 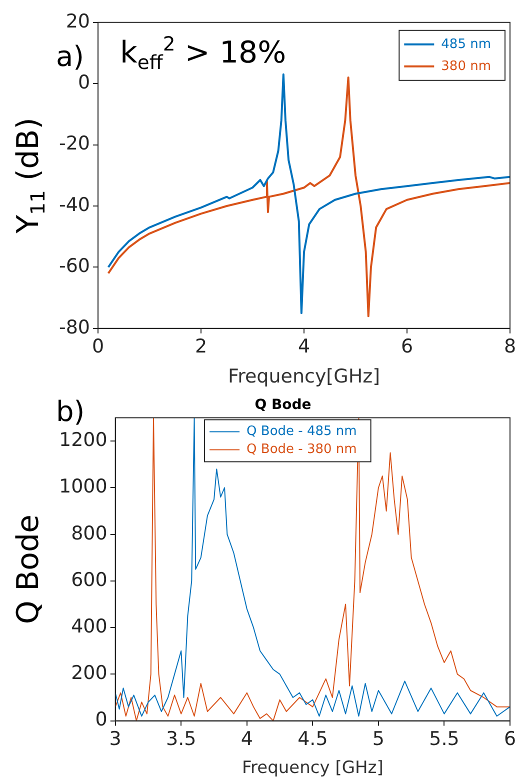 What do you see at coordinates (301, 450) in the screenshot?
I see `legend-label: Q Bode - 380 nm` at bounding box center [301, 450].